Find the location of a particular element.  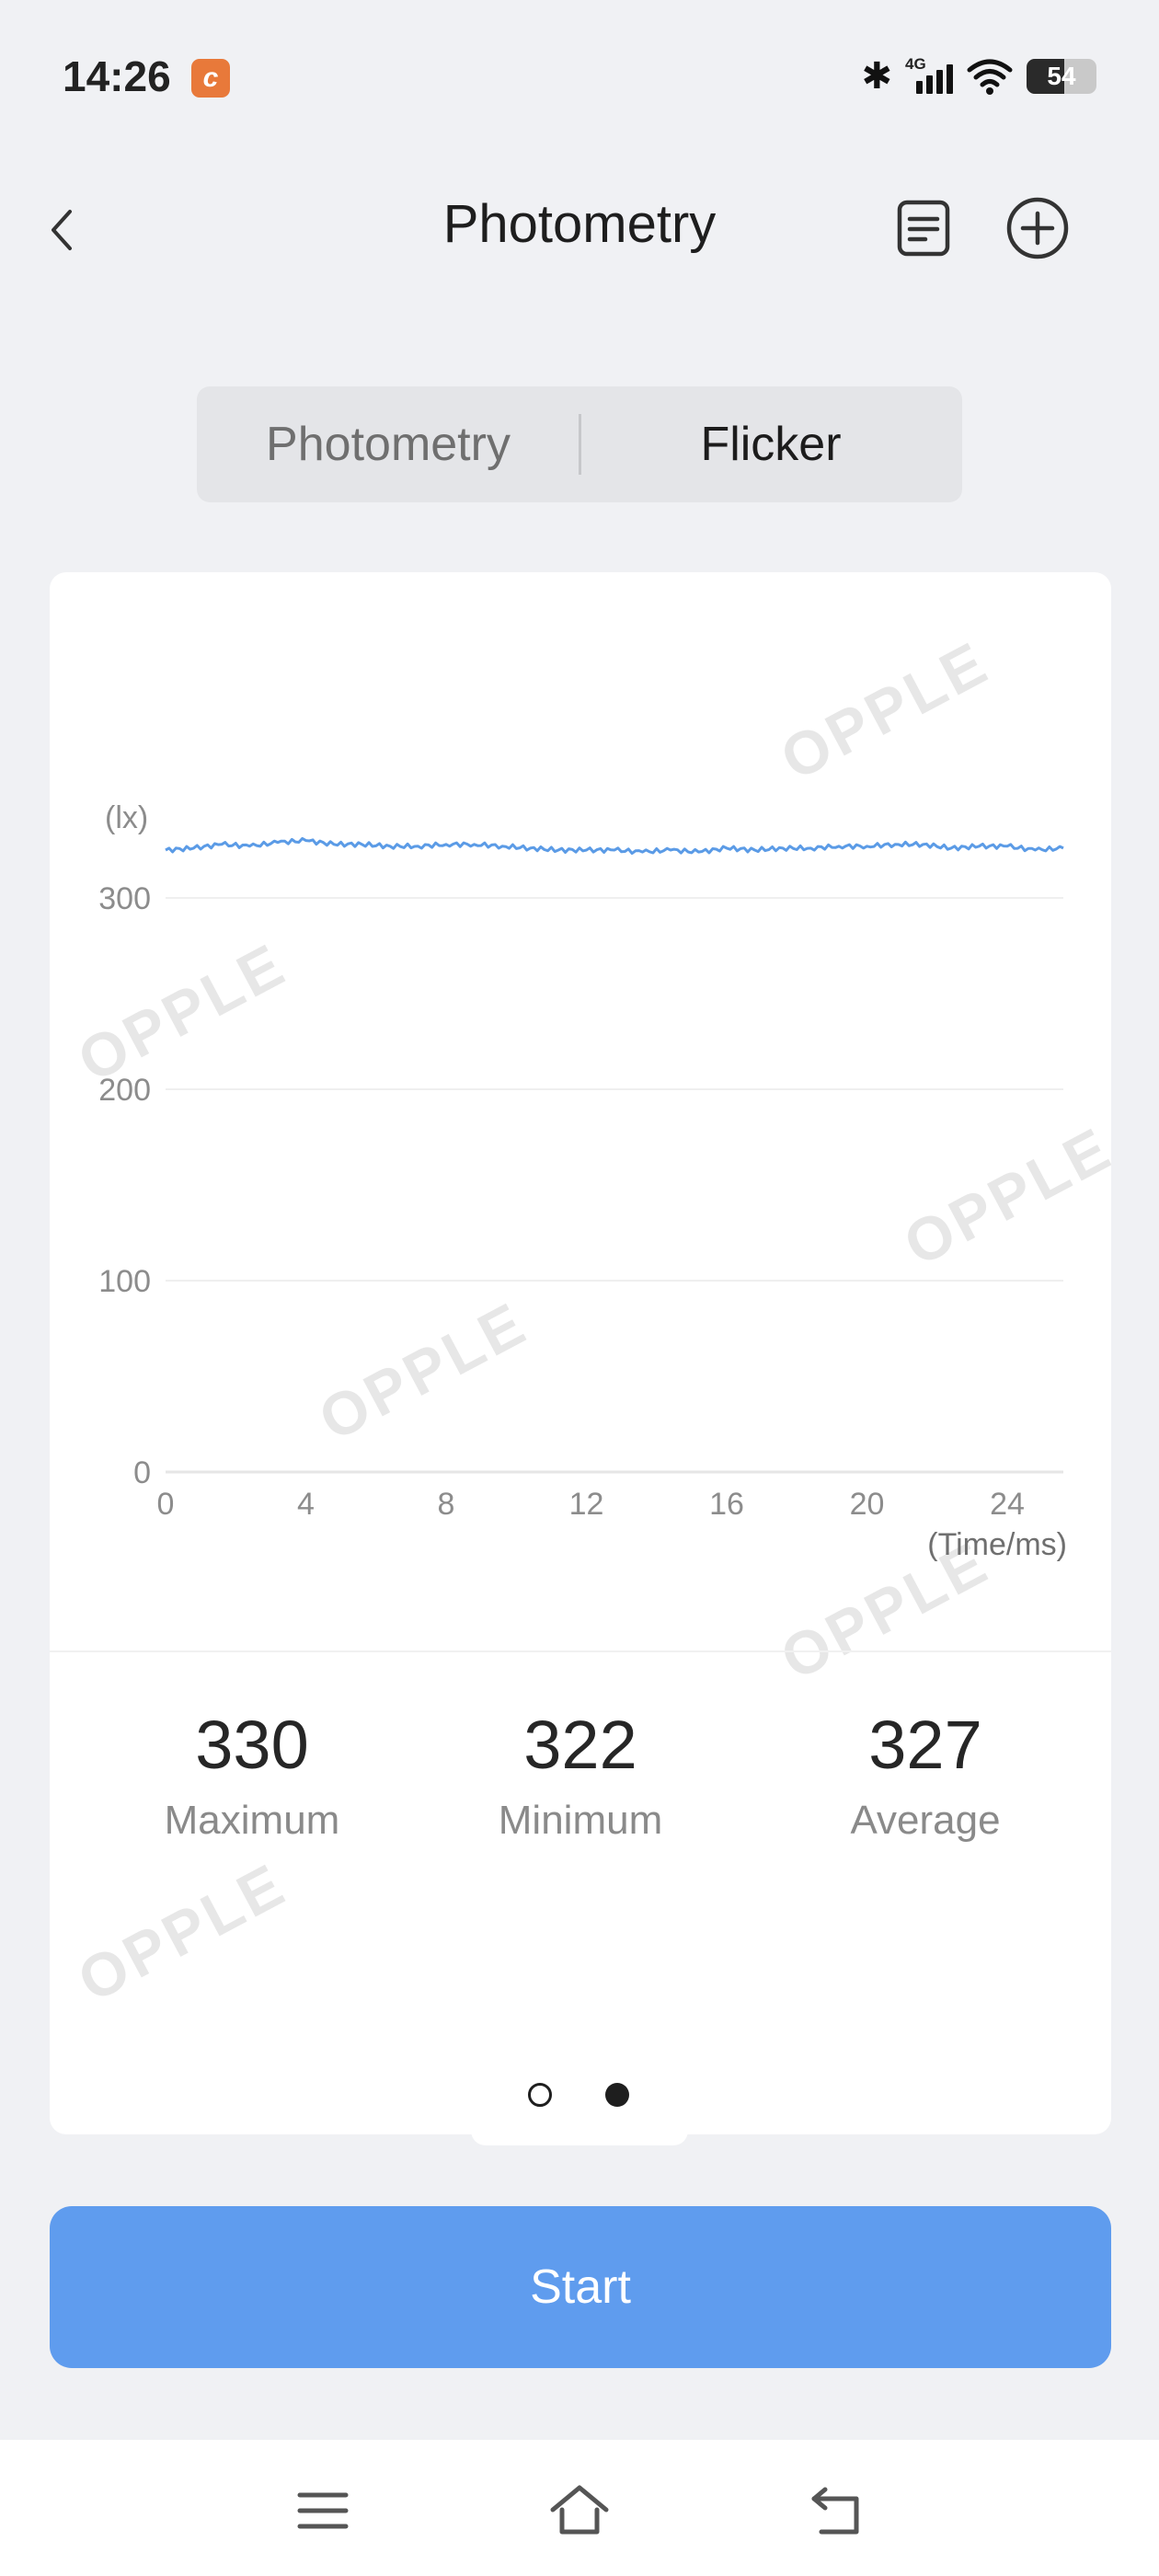

stat-value: 322 is located at coordinates (580, 1745).